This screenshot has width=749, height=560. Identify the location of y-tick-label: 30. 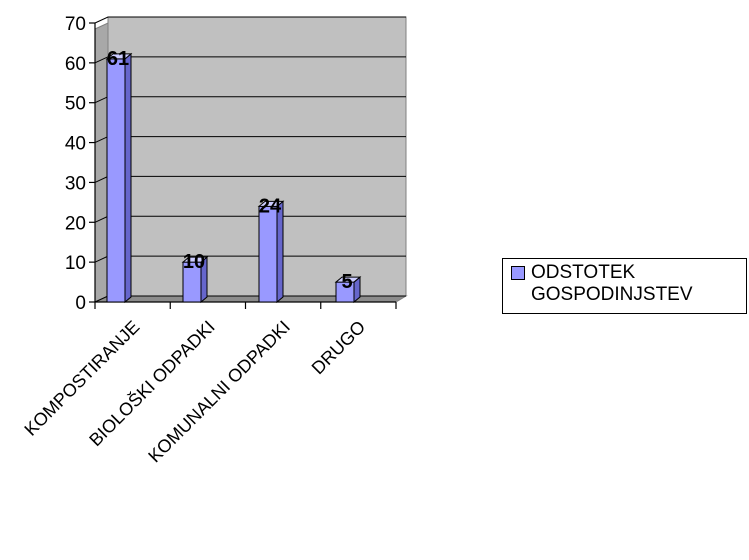
(75, 183).